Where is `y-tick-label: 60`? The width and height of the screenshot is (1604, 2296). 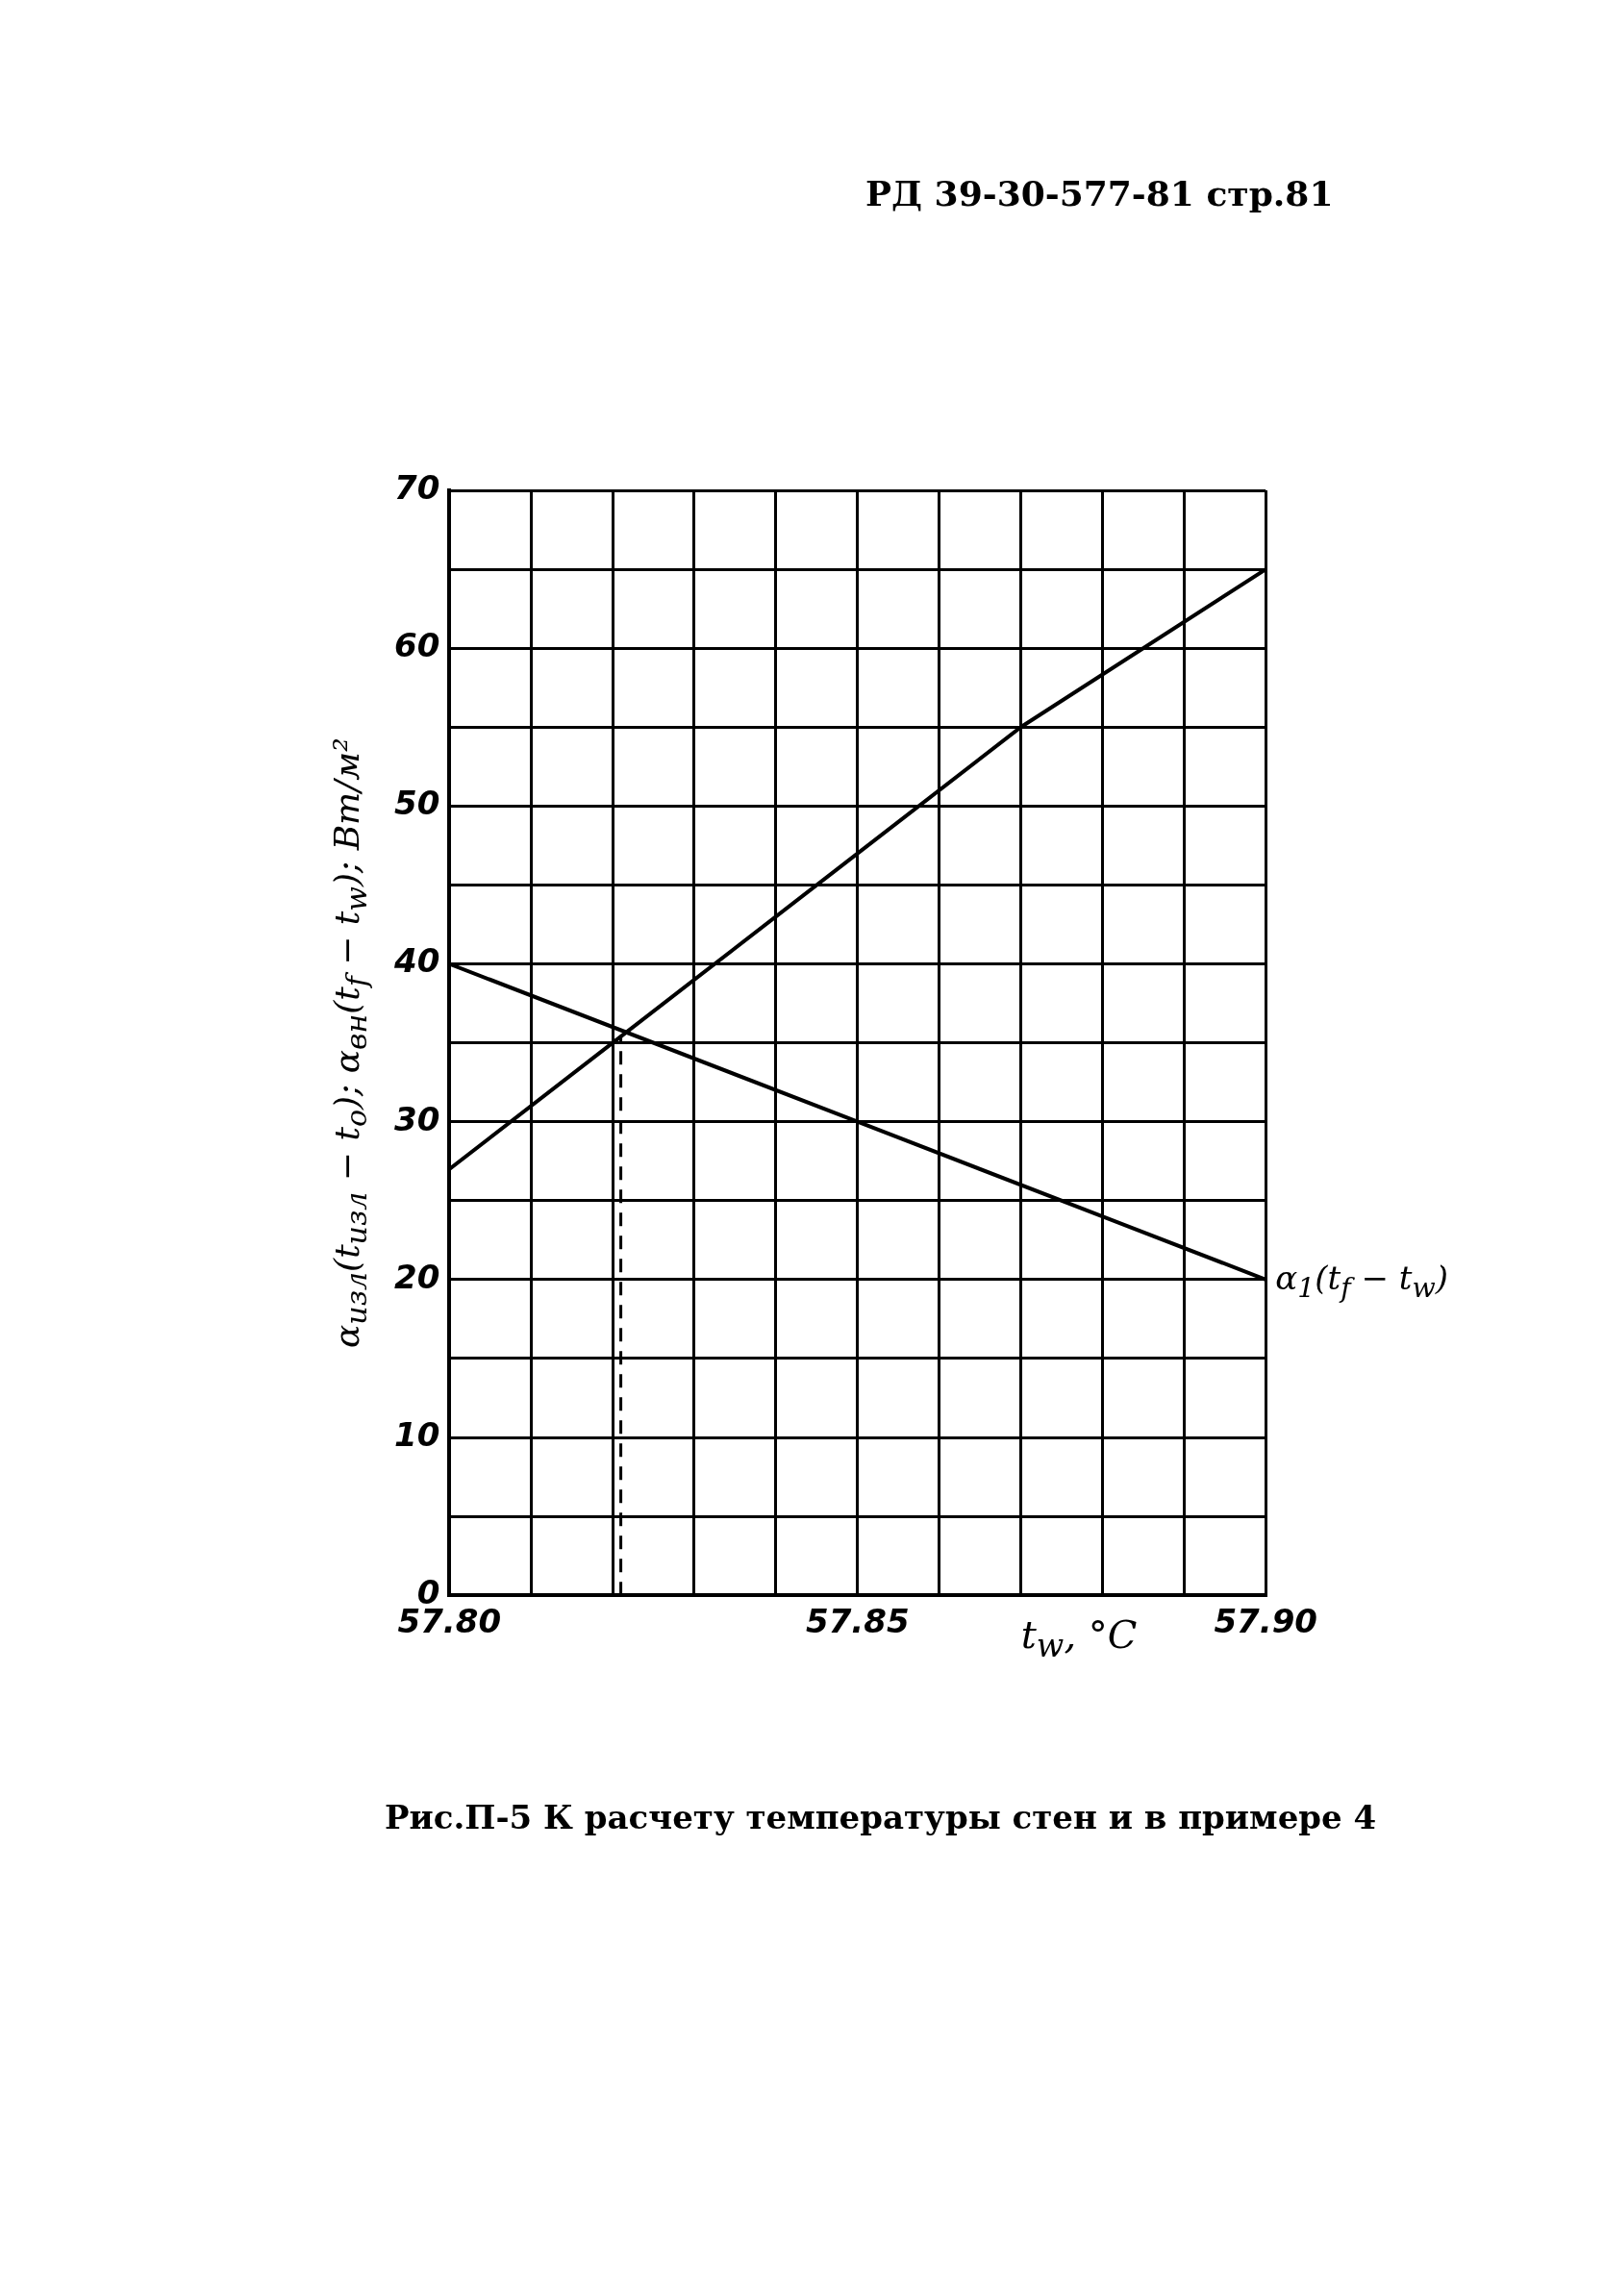
y-tick-label: 60 is located at coordinates (416, 645).